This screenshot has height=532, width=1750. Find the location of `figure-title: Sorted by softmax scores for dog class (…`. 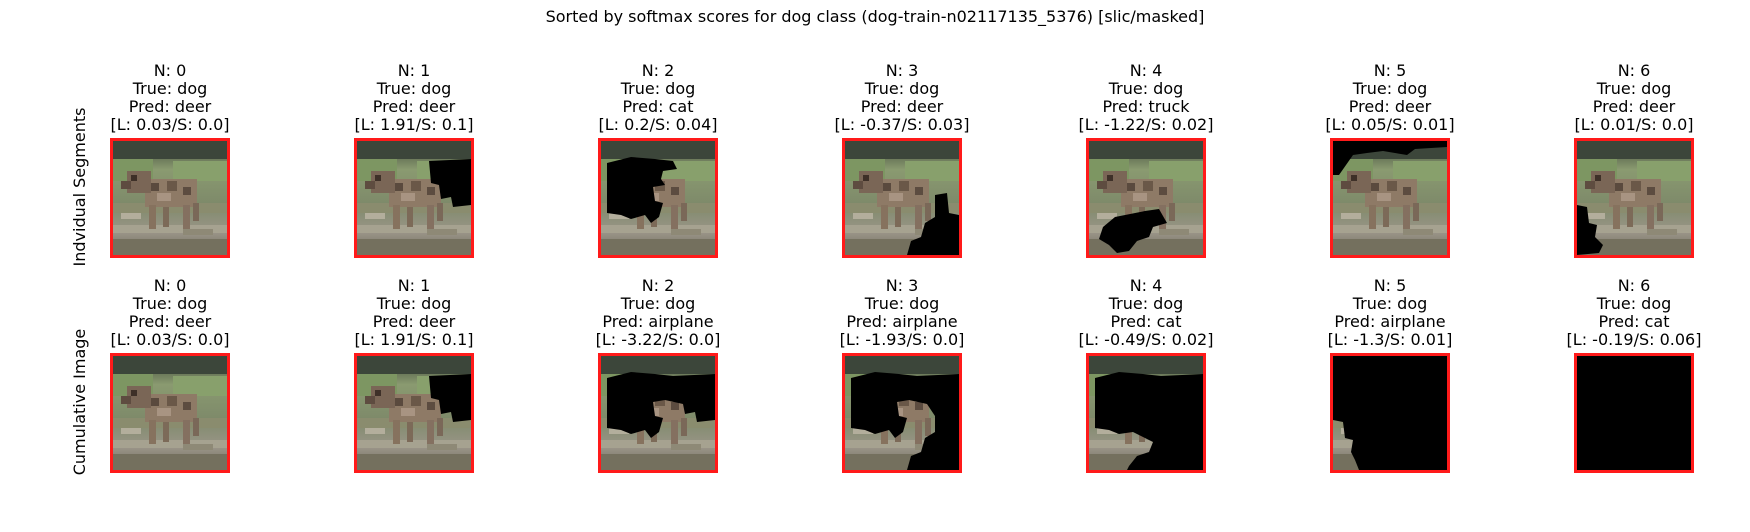

figure-title: Sorted by softmax scores for dog class (… is located at coordinates (875, 16).